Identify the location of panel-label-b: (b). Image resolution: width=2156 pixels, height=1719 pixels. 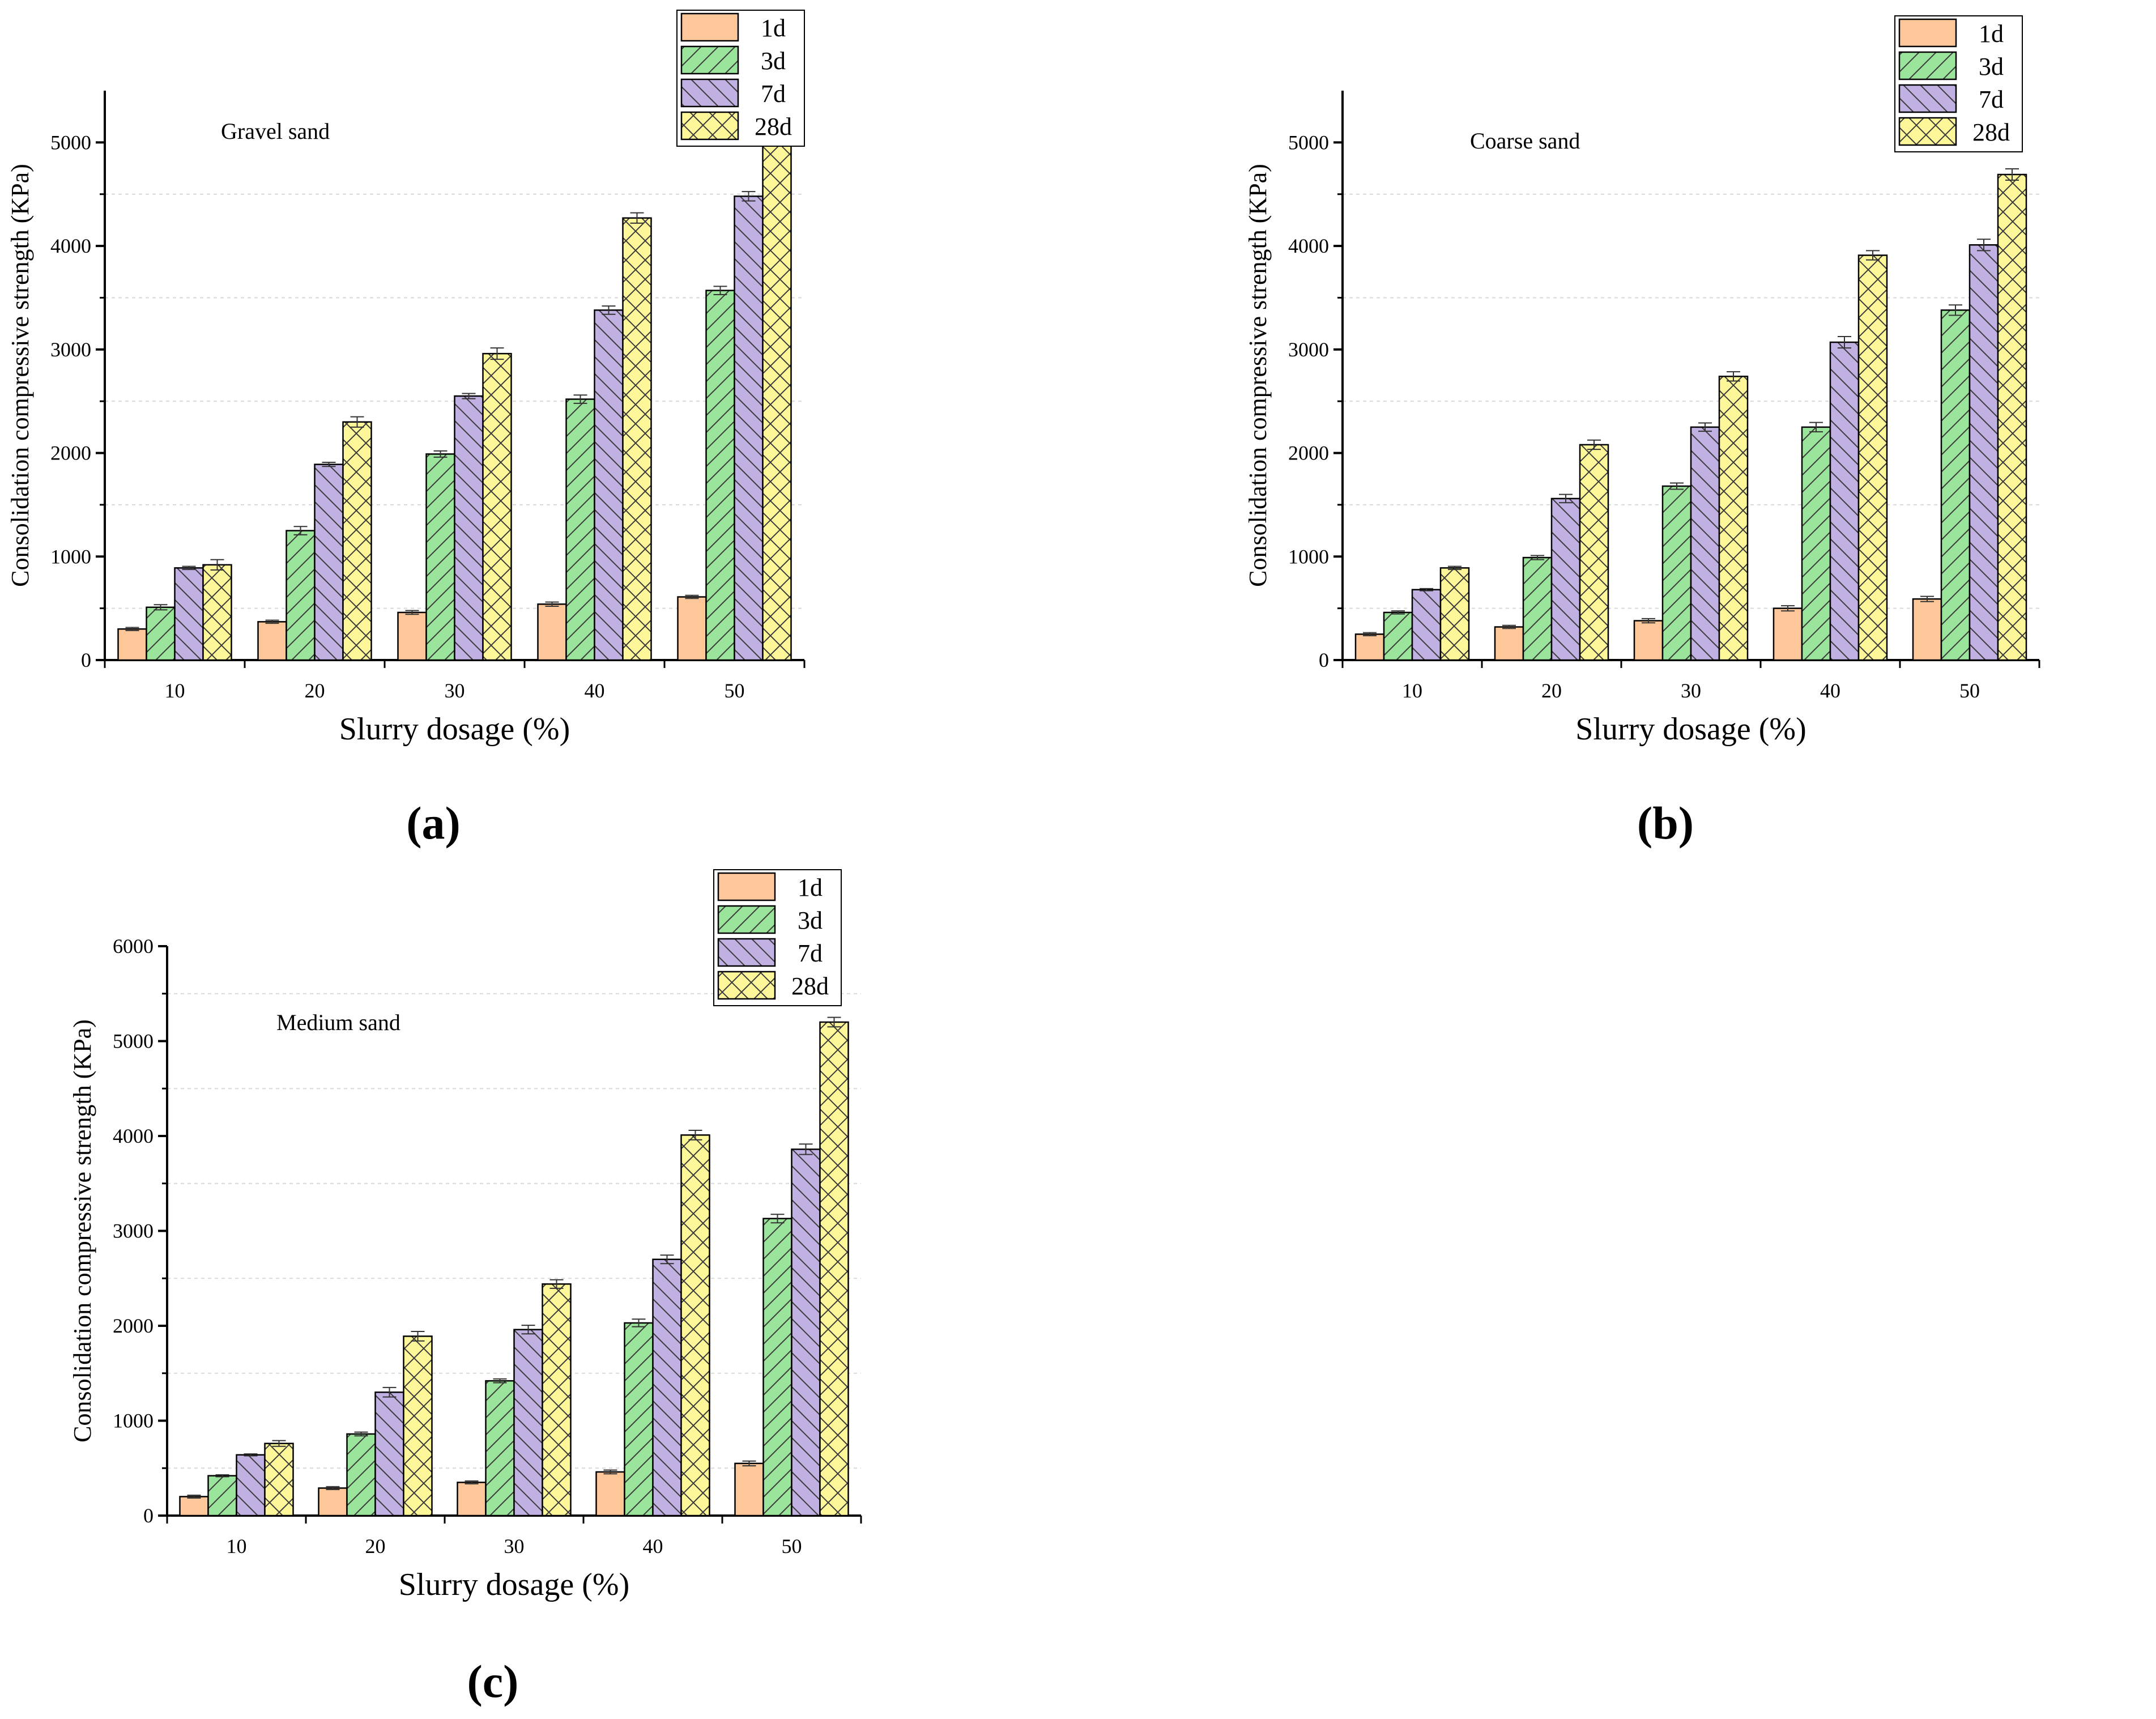
(1665, 823).